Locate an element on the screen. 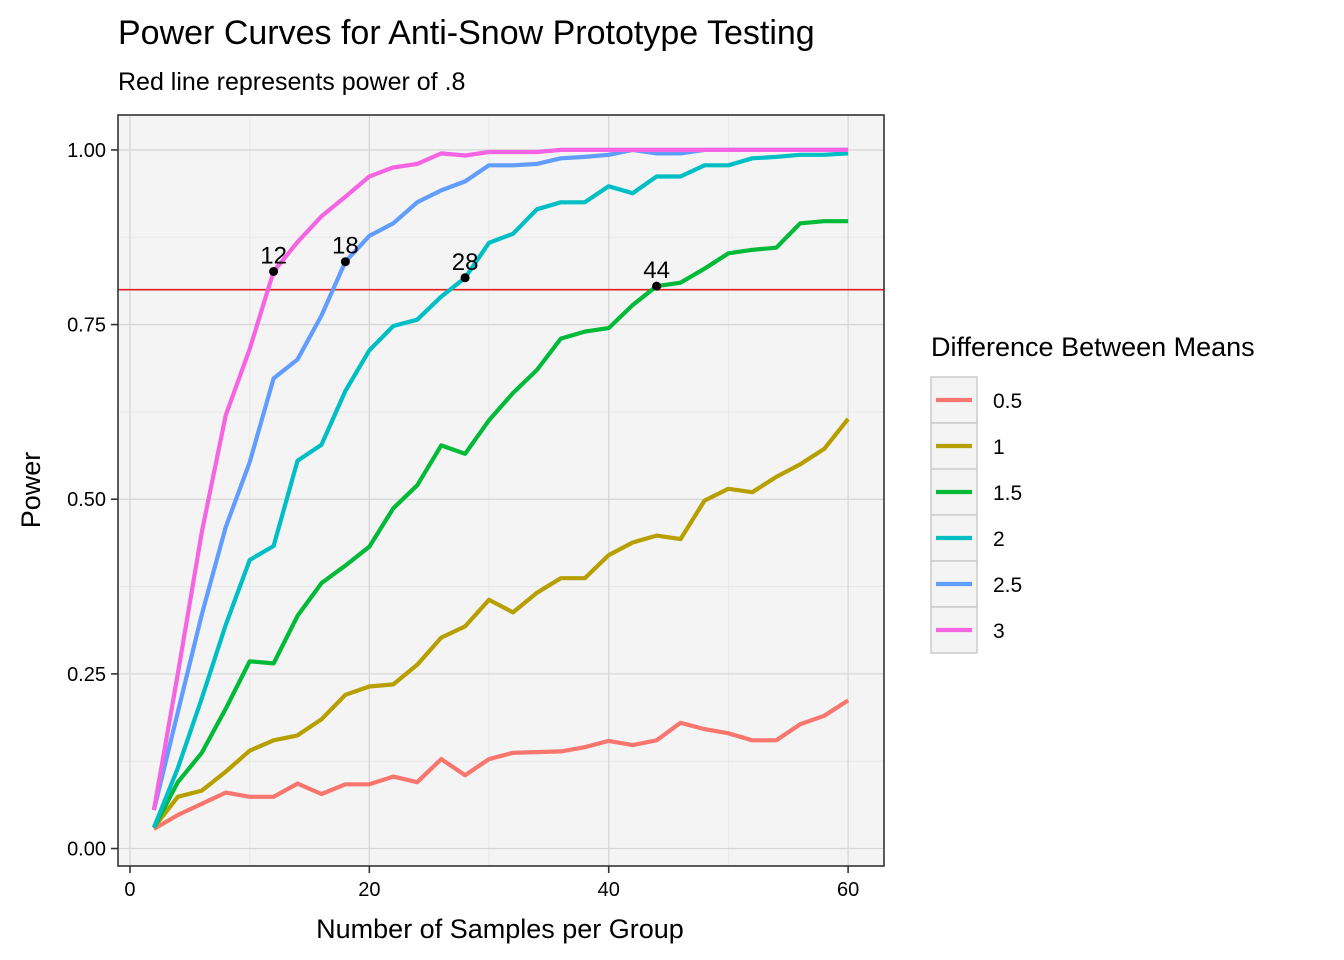 The image size is (1344, 960). y-axis: 0.00 0.25 0.50 0.75 1.00 is located at coordinates (92, 500).